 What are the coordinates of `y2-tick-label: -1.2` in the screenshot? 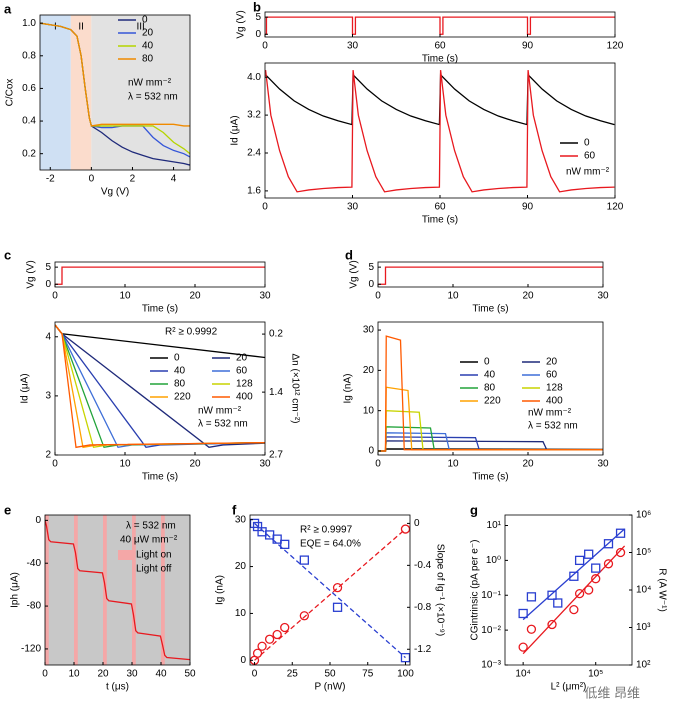 It's located at (423, 649).